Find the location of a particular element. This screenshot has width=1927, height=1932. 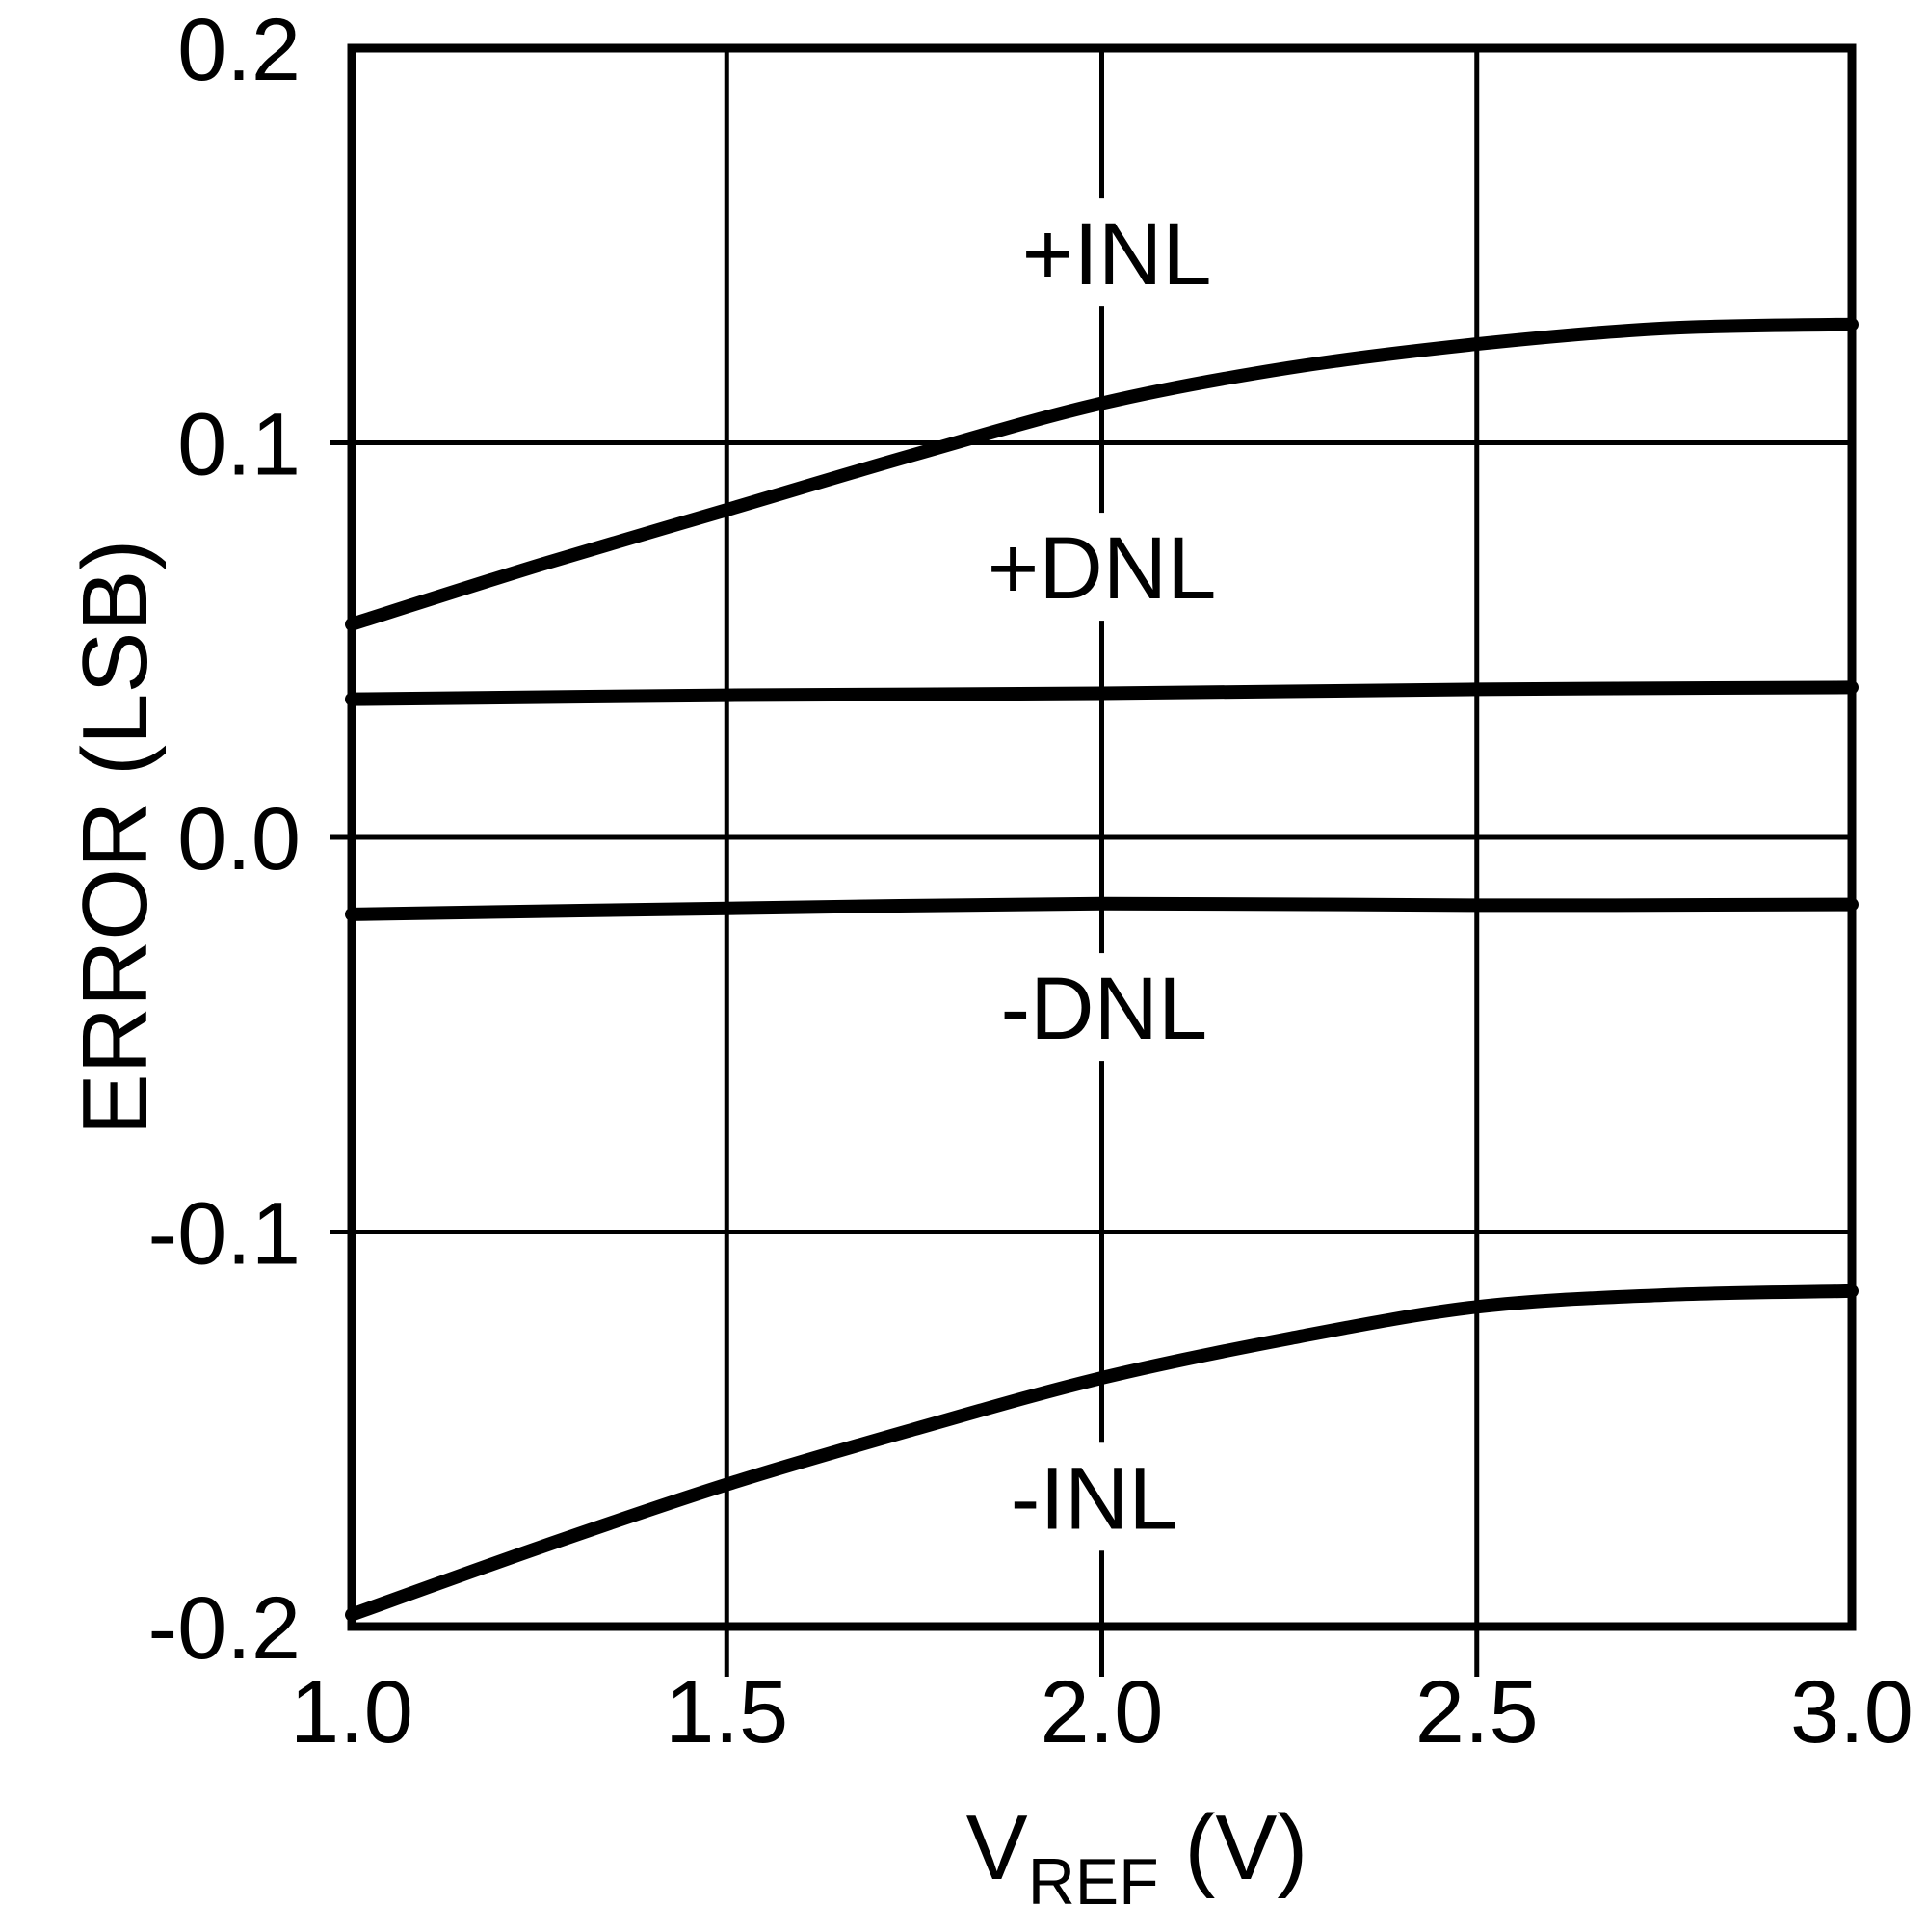

y-tick-label: 0.0 is located at coordinates (239, 839).